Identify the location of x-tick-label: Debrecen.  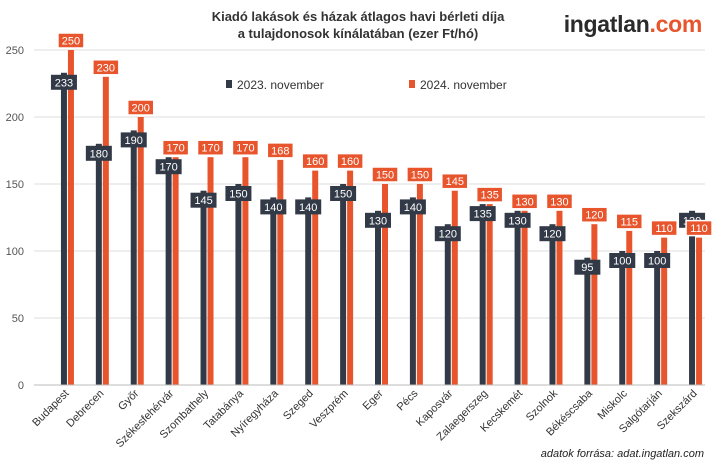
(85, 409).